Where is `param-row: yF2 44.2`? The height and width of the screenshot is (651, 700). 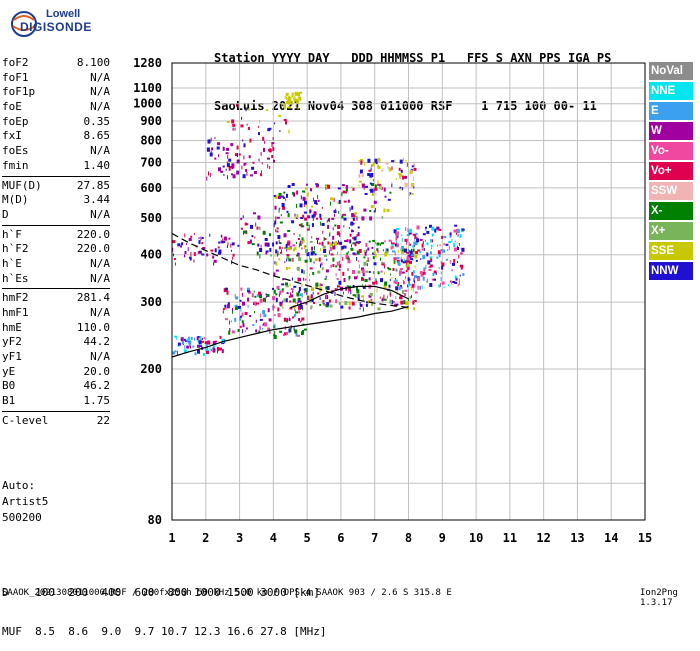 param-row: yF2 44.2 is located at coordinates (56, 342).